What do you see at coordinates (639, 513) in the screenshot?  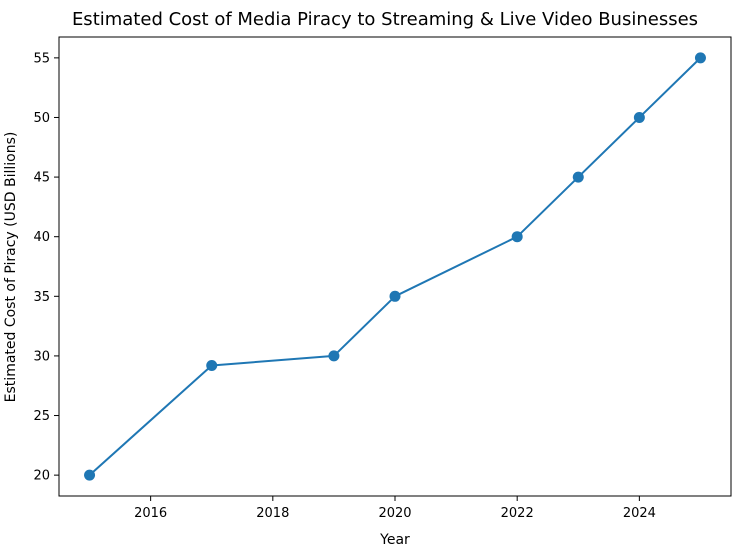 I see `x-tick-label: 2024` at bounding box center [639, 513].